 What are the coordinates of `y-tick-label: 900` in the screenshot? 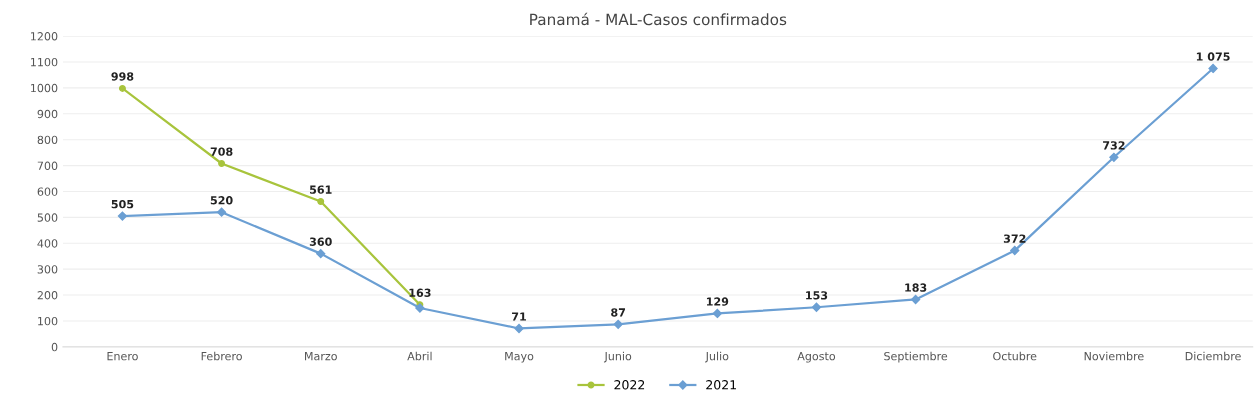 It's located at (47, 114).